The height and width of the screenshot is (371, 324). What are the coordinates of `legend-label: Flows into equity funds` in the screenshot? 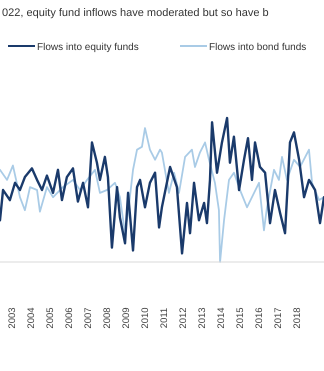 It's located at (88, 47).